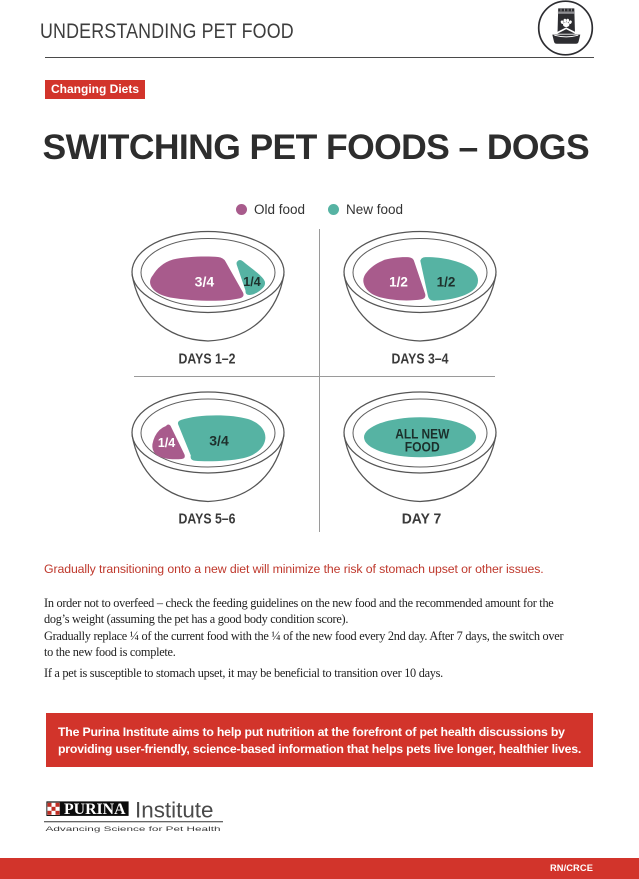  What do you see at coordinates (420, 360) in the screenshot?
I see `svg-text: DAYS 3–4` at bounding box center [420, 360].